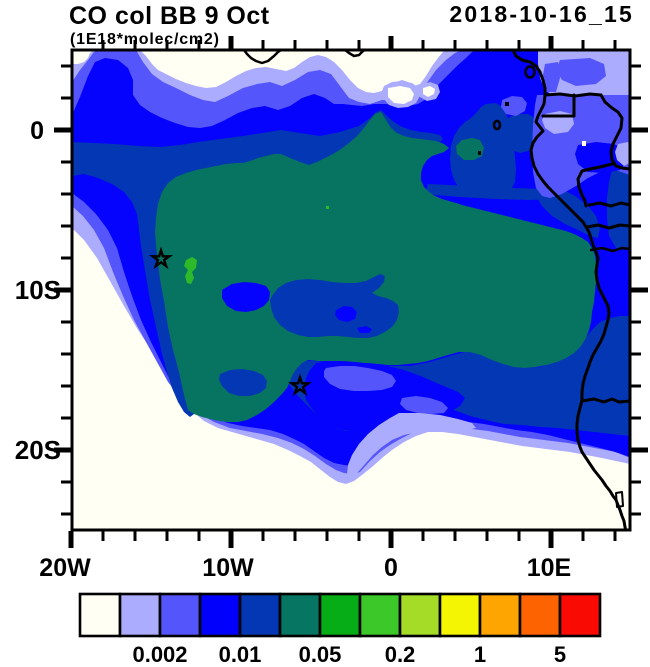 Image resolution: width=650 pixels, height=667 pixels. Describe the element at coordinates (38, 290) in the screenshot. I see `svg-text: 10S` at that location.